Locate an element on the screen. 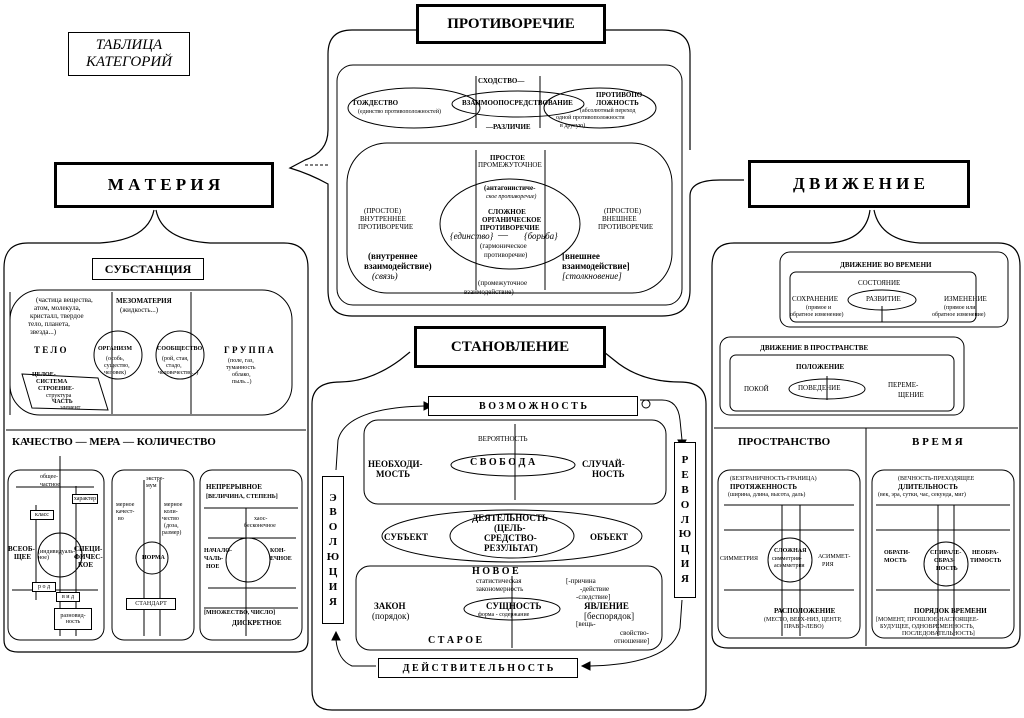 This screenshot has height=718, width=1024. note-organism-1: (особь, is located at coordinates (115, 359).